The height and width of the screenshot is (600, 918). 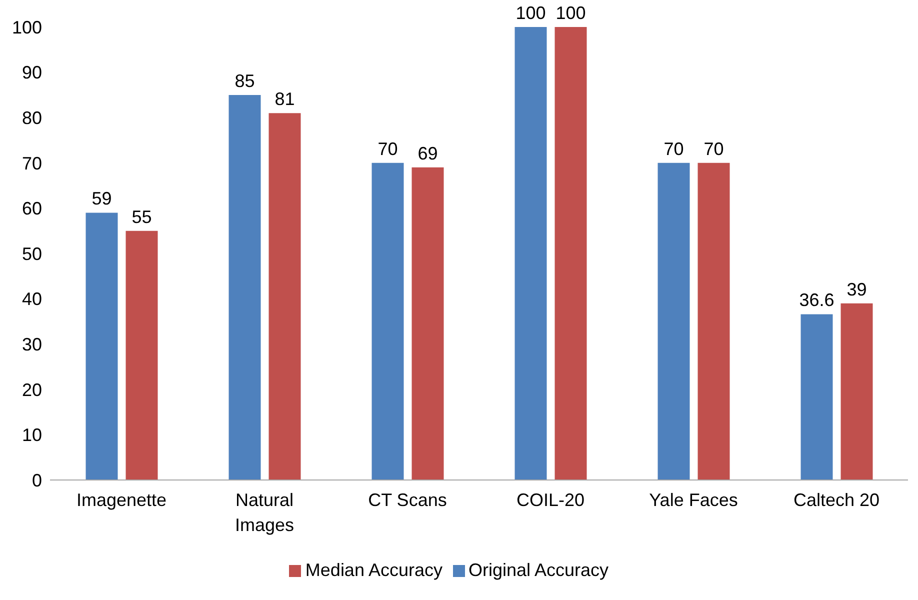 I want to click on y-tick-label: 90, so click(x=32, y=72).